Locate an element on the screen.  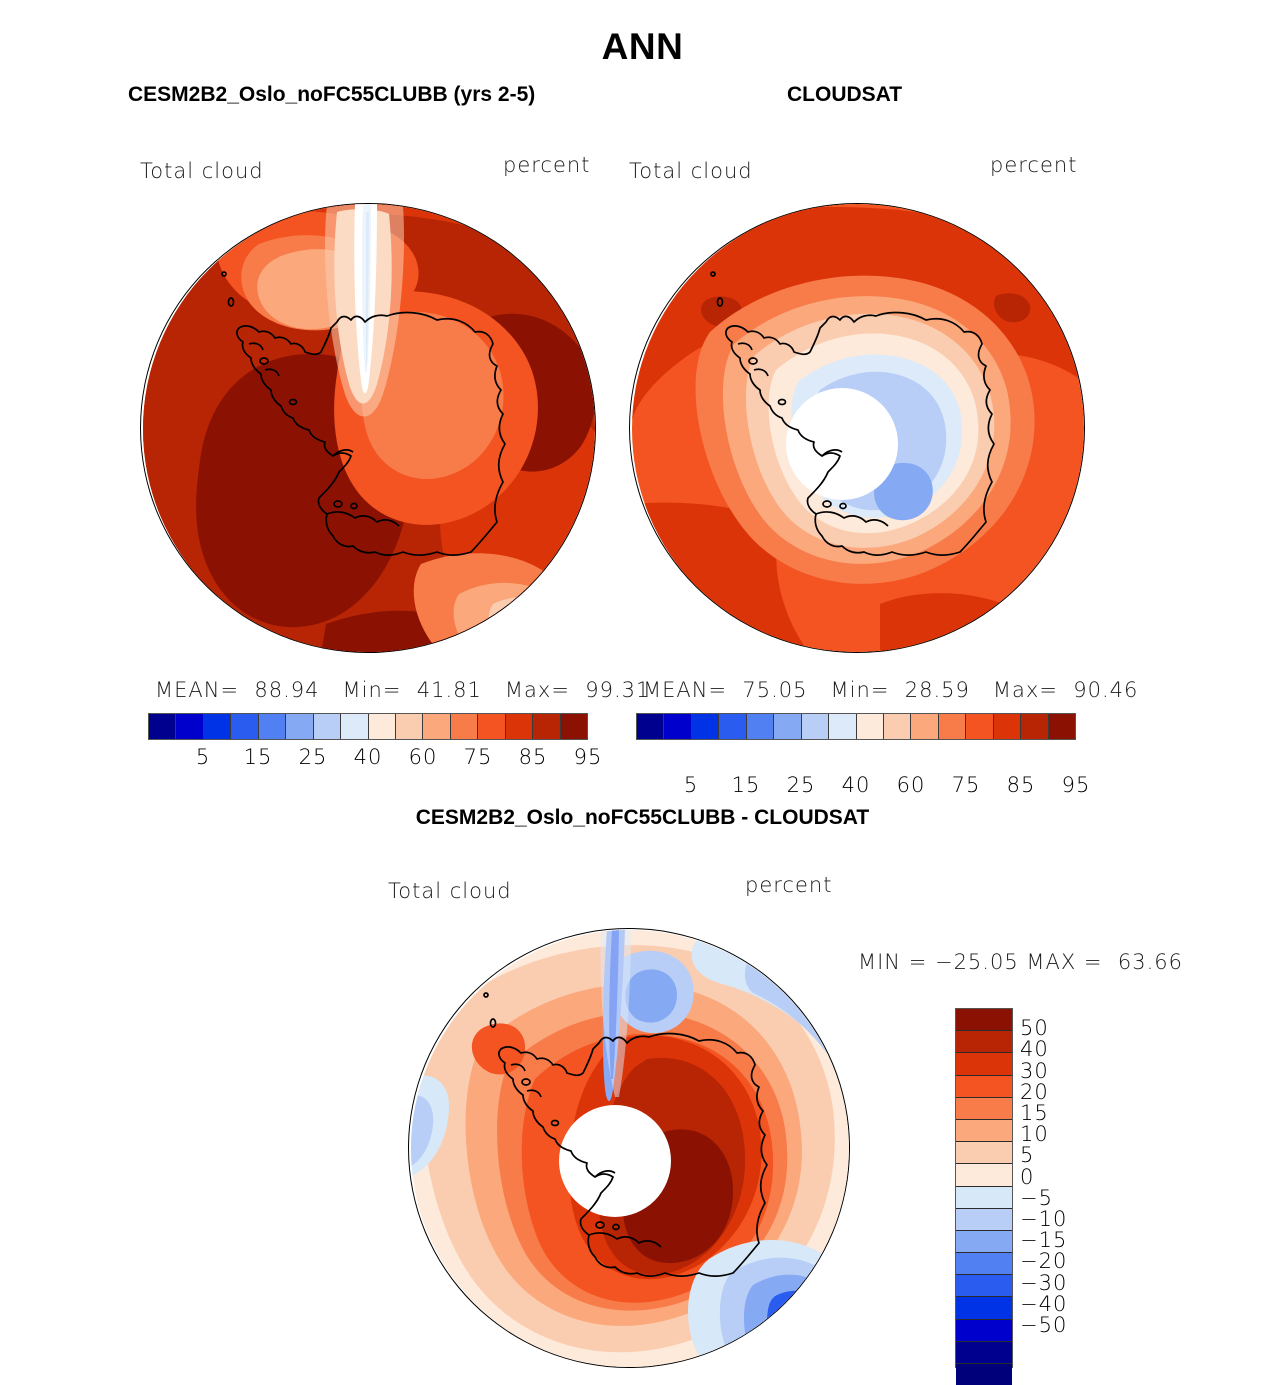
model-map-contours is located at coordinates (369, 428).